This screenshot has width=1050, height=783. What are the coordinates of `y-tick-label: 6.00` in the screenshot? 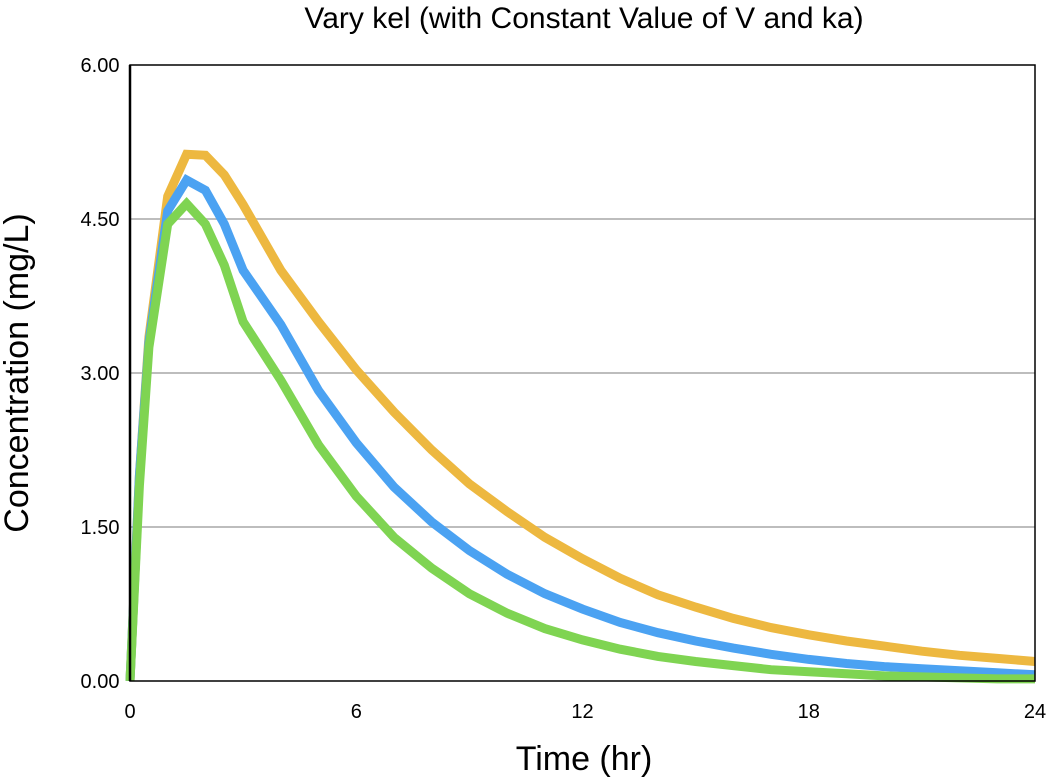 It's located at (100, 66).